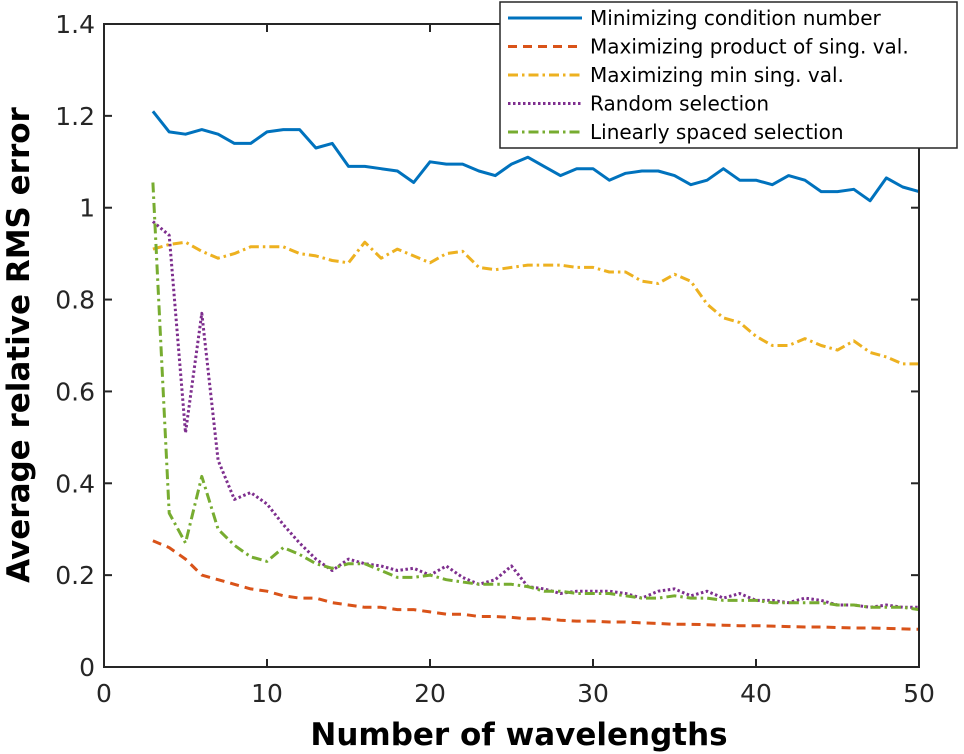 The width and height of the screenshot is (964, 754). Describe the element at coordinates (535, 303) in the screenshot. I see `series-line-maximizing-min-sing-val` at that location.